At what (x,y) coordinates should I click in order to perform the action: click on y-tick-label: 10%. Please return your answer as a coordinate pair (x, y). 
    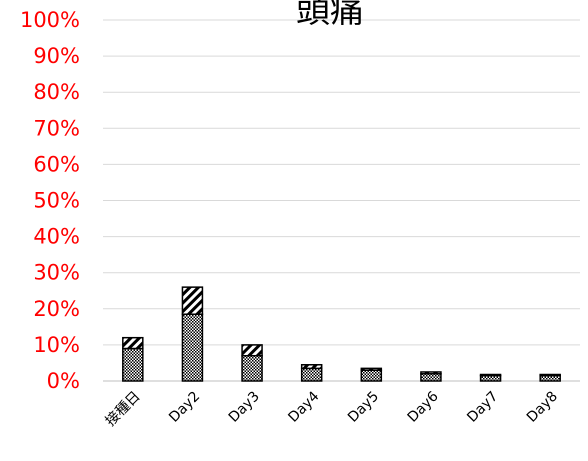
    Looking at the image, I should click on (56, 345).